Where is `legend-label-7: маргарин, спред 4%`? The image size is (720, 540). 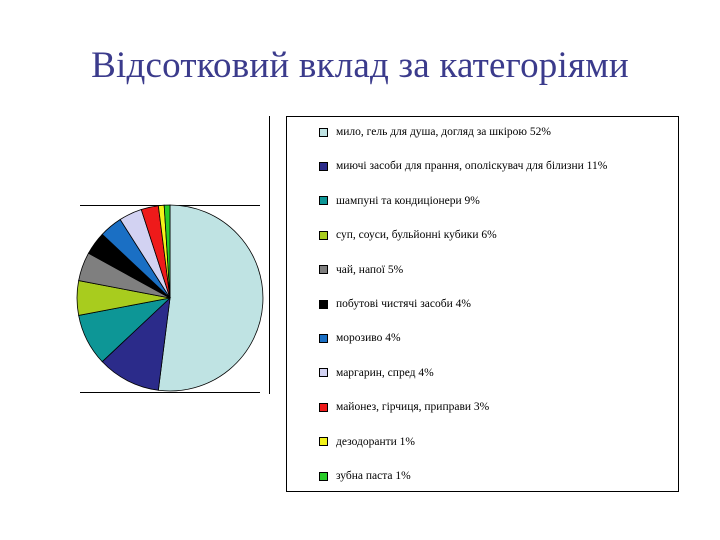
legend-label-7: маргарин, спред 4% is located at coordinates (385, 372).